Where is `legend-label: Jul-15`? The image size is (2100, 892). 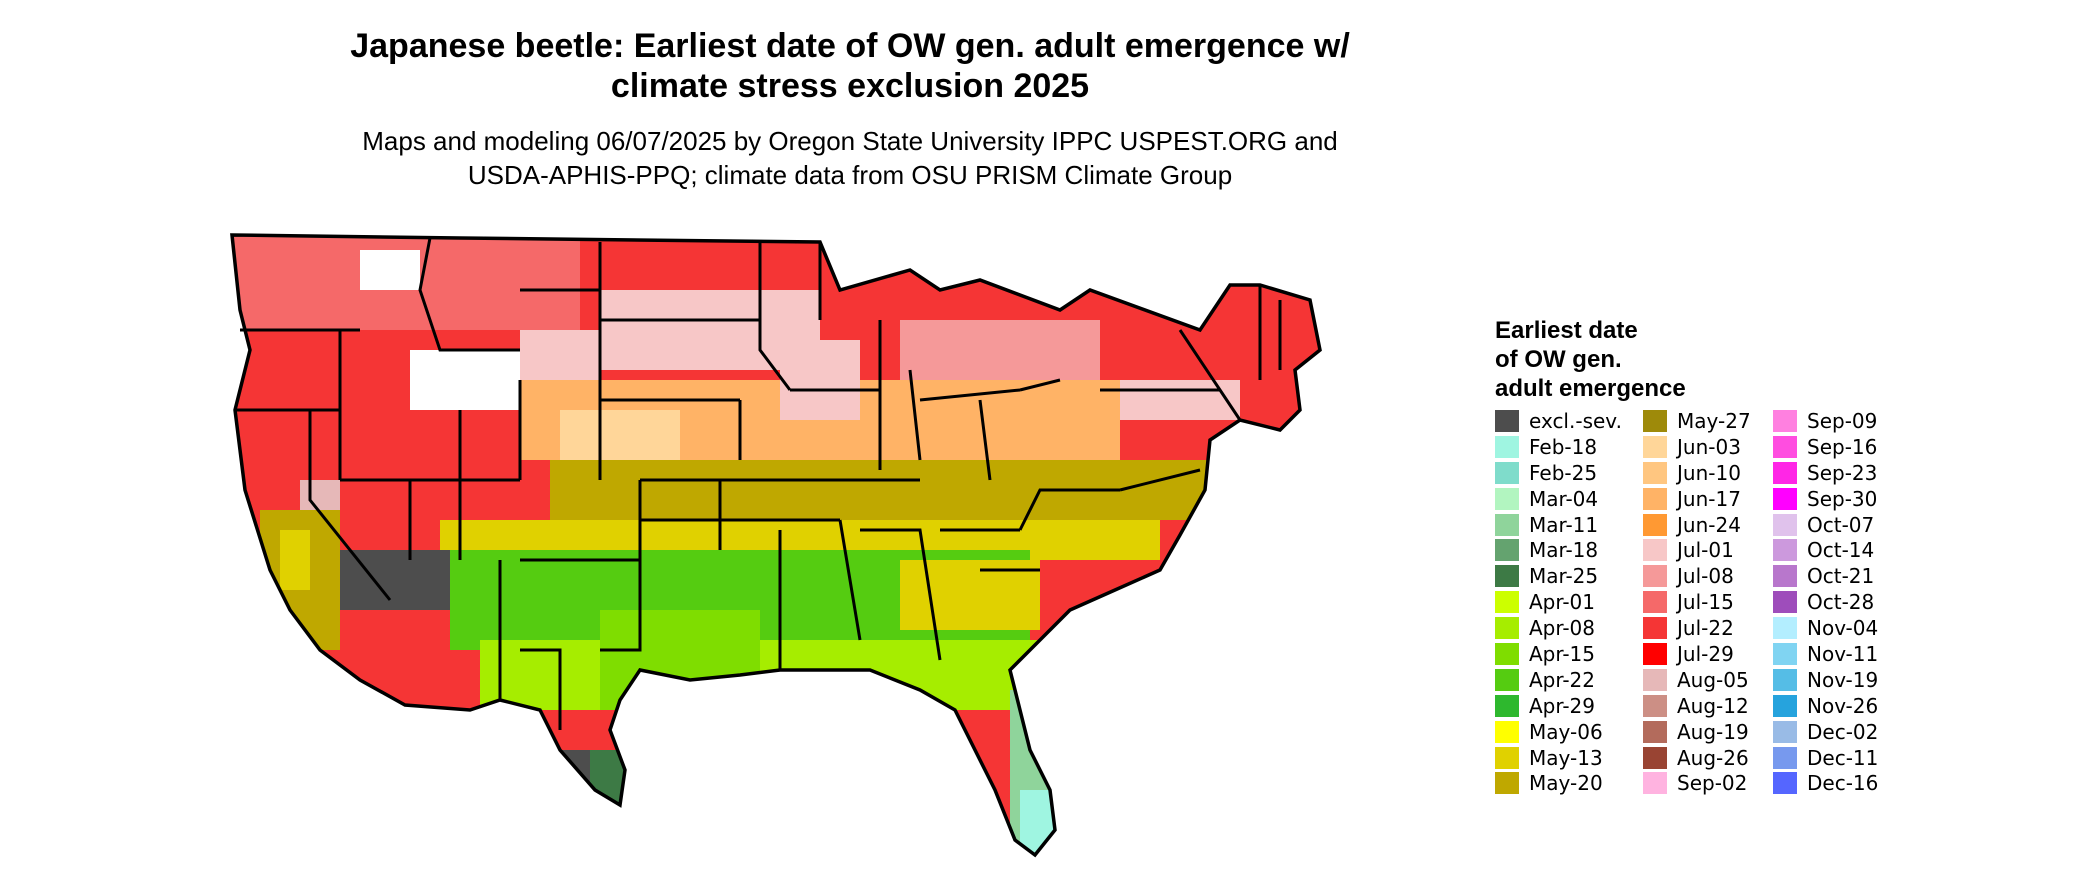
legend-label: Jul-15 is located at coordinates (1705, 602).